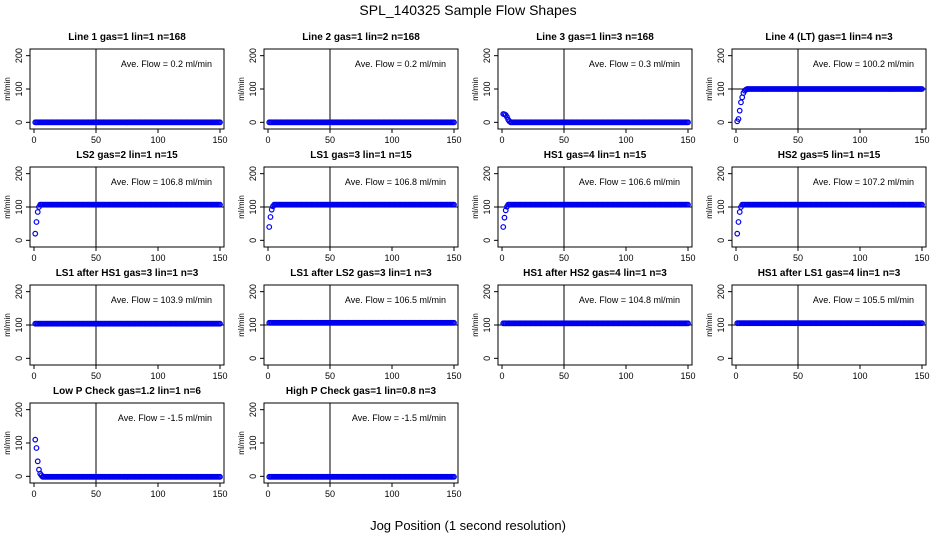 This screenshot has width=936, height=540. I want to click on panel-title: LS2 gas=2 lin=1 n=15, so click(127, 155).